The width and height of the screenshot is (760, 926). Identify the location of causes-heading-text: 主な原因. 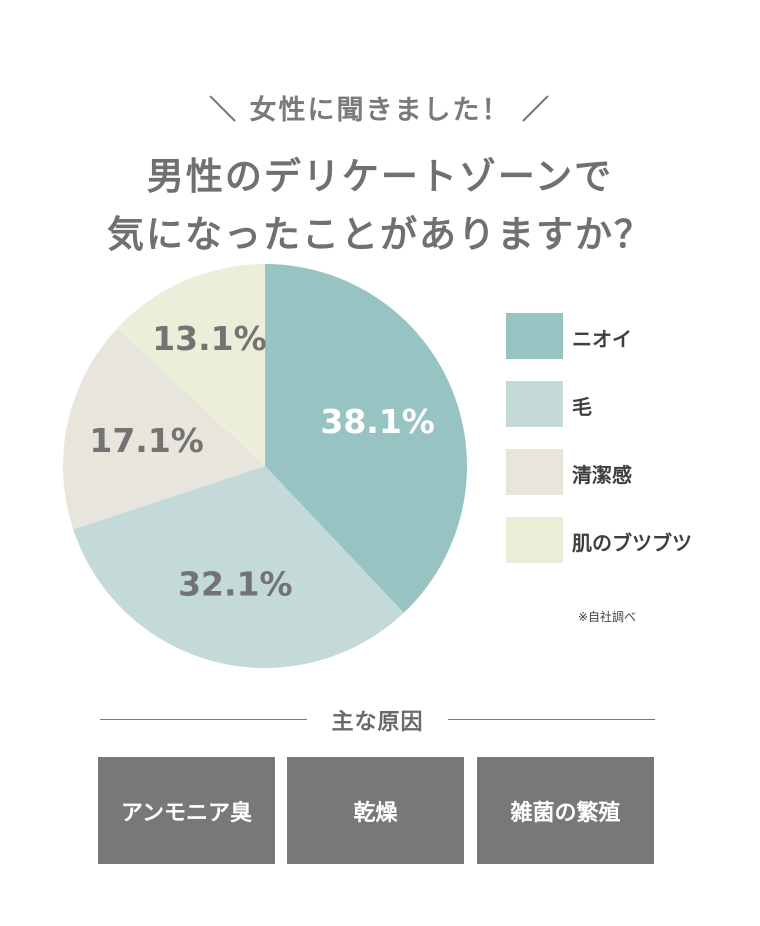
(377, 722).